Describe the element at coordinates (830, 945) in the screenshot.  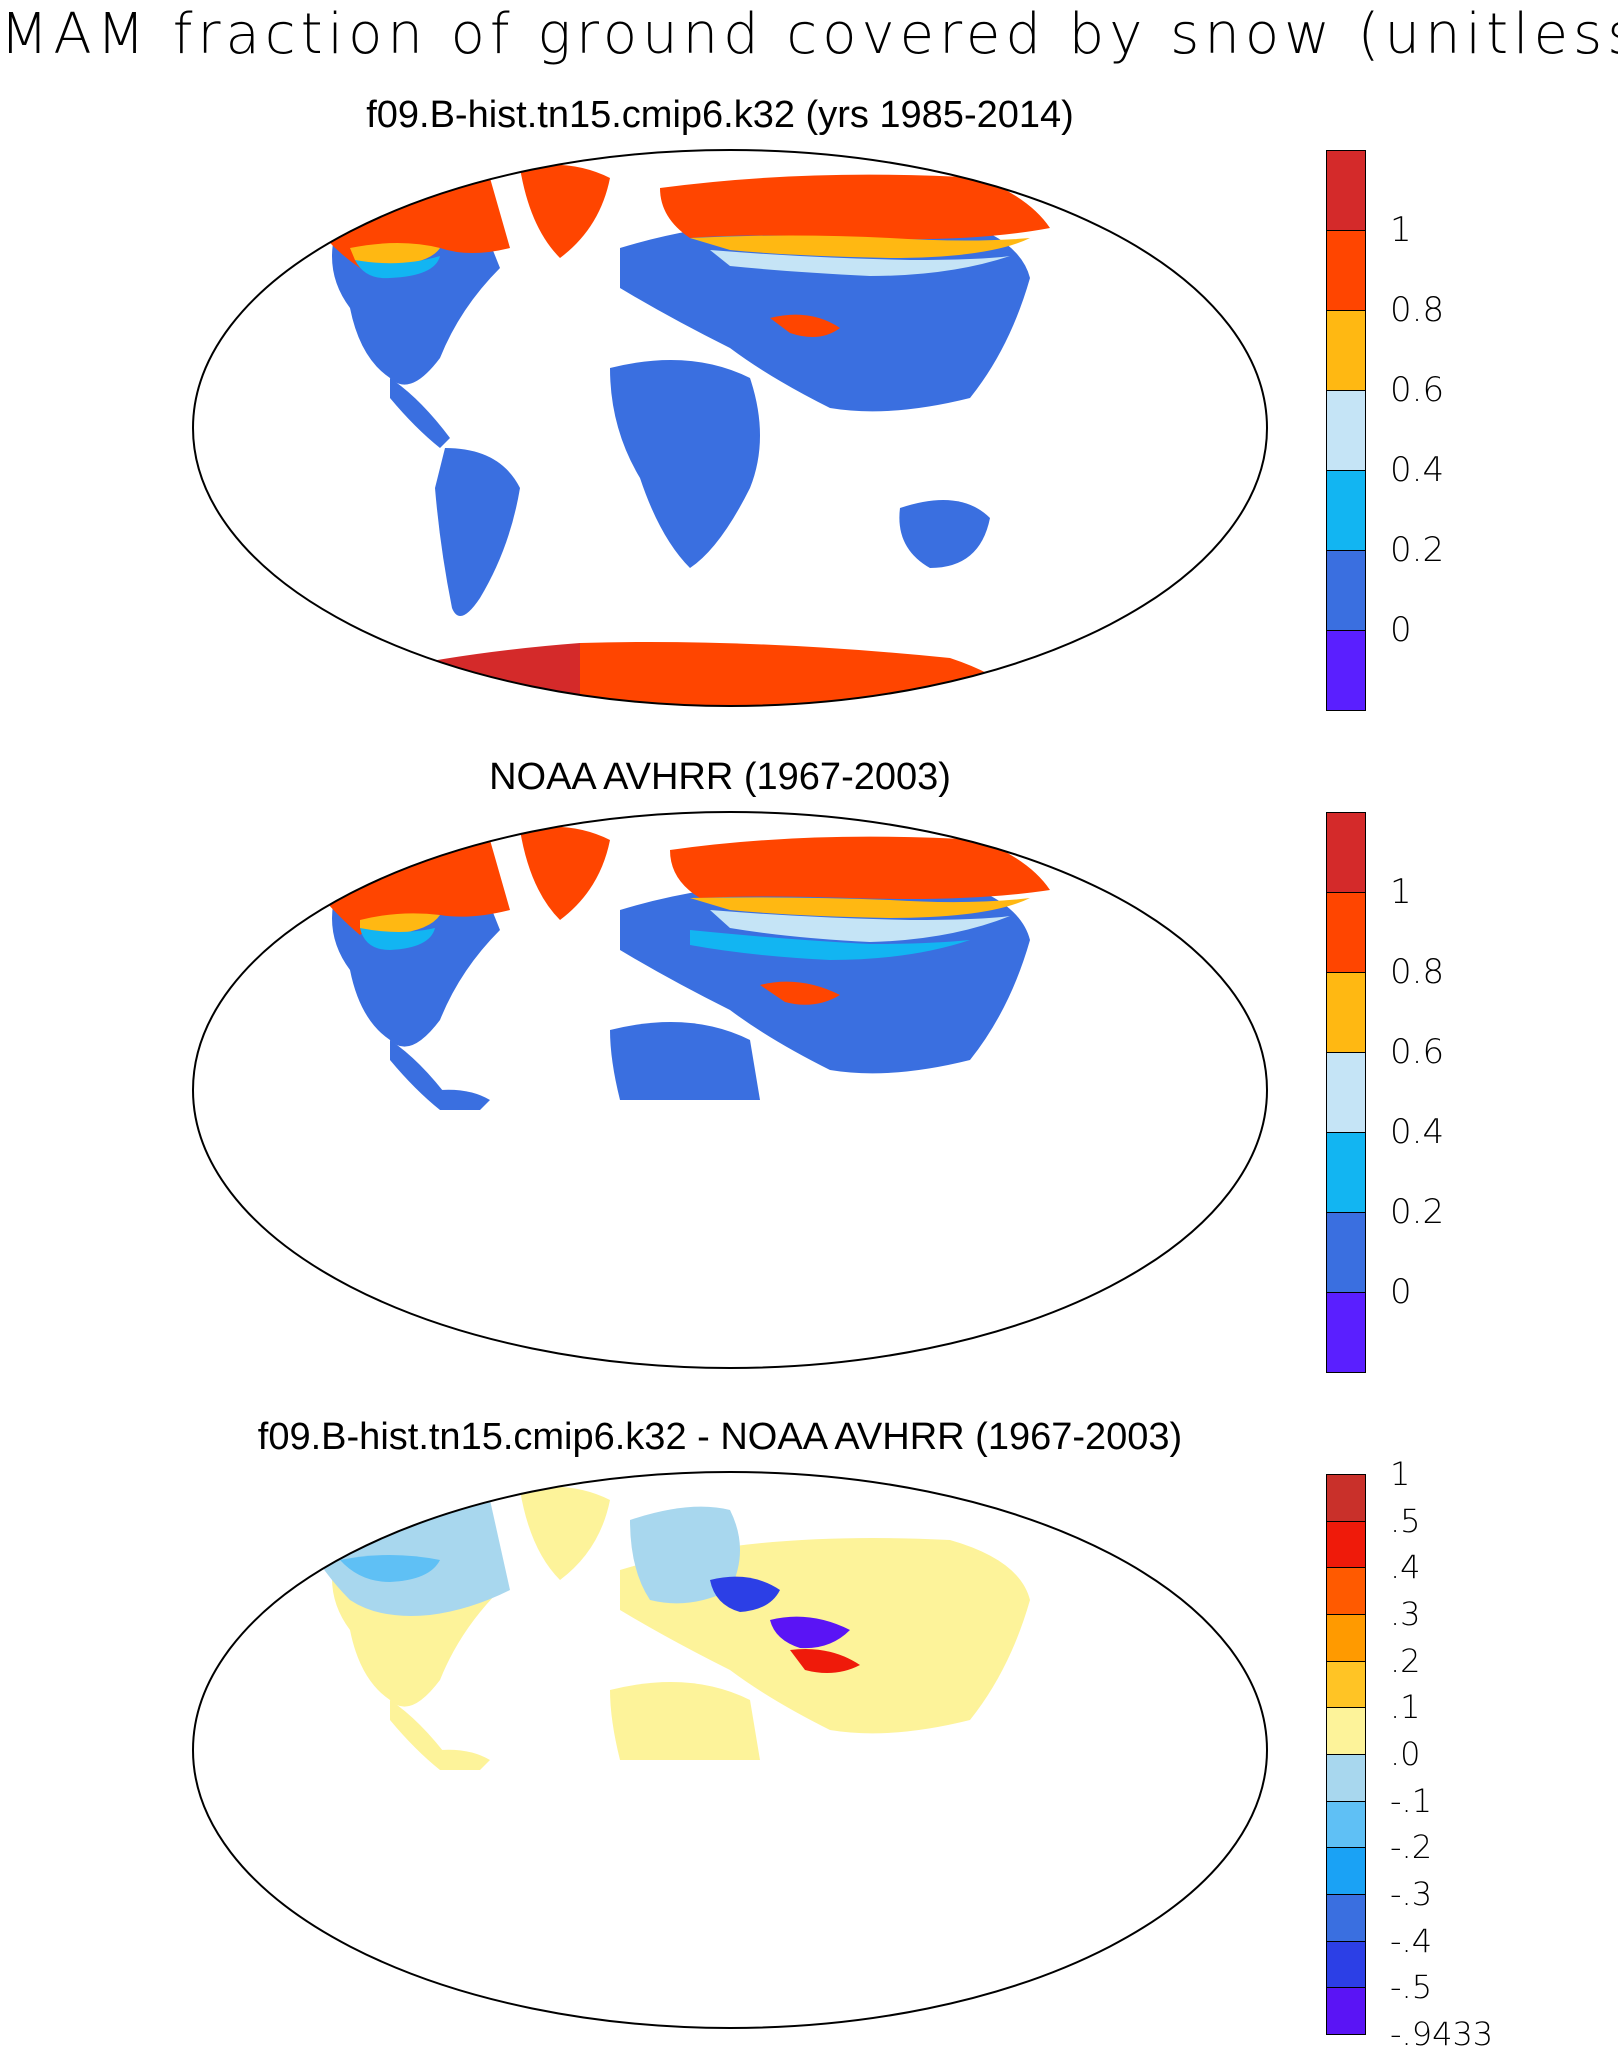
I see `eurasia-snow-low` at that location.